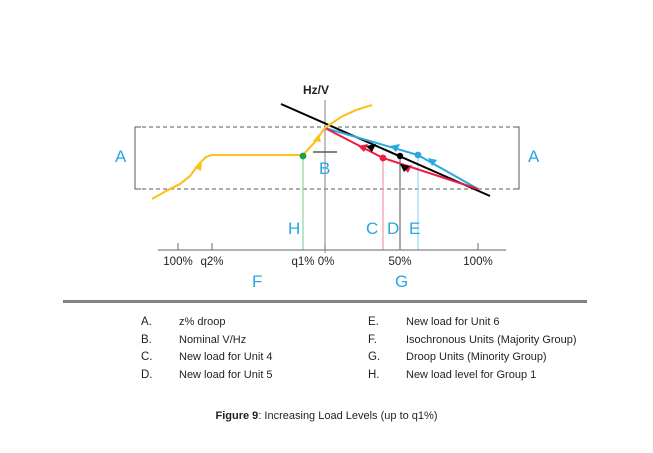 Image resolution: width=653 pixels, height=453 pixels. What do you see at coordinates (178, 262) in the screenshot?
I see `tick-label-100-left: 100%` at bounding box center [178, 262].